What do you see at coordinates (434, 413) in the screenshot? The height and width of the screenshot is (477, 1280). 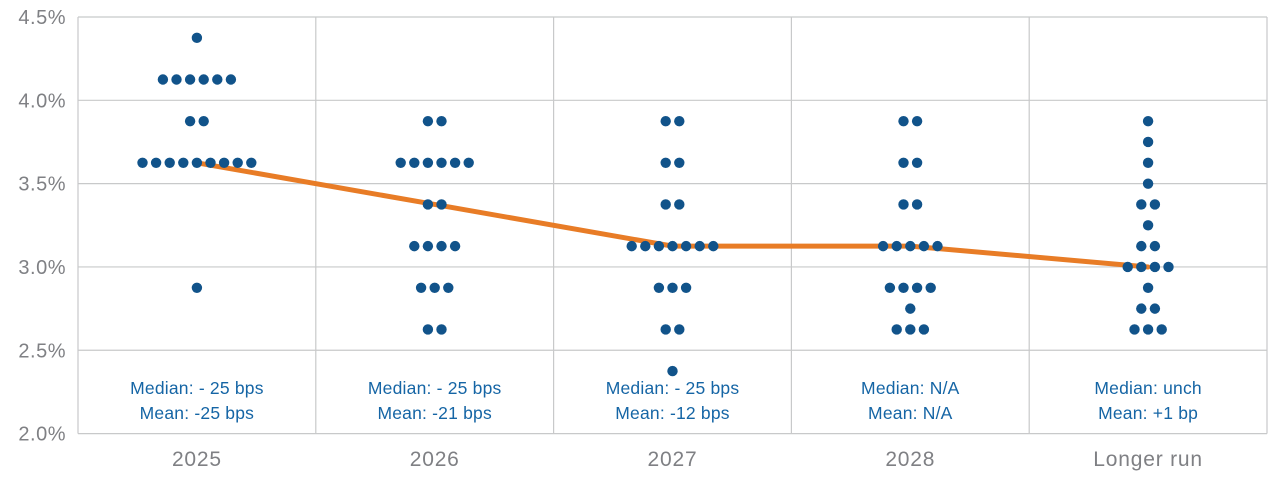 I see `mean-annotation: Mean: -21 bps` at bounding box center [434, 413].